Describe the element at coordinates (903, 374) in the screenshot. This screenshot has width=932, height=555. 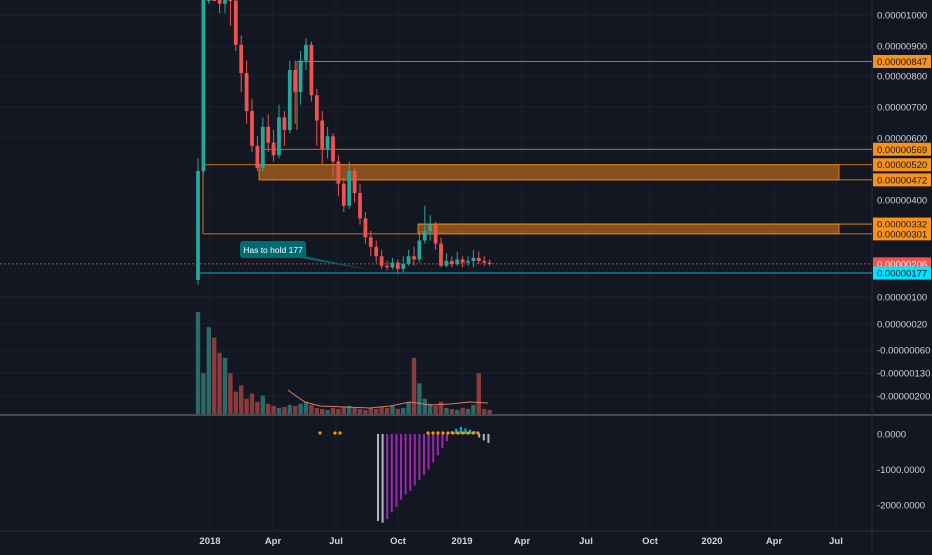
I see `price-tick-label: -0.00000130` at that location.